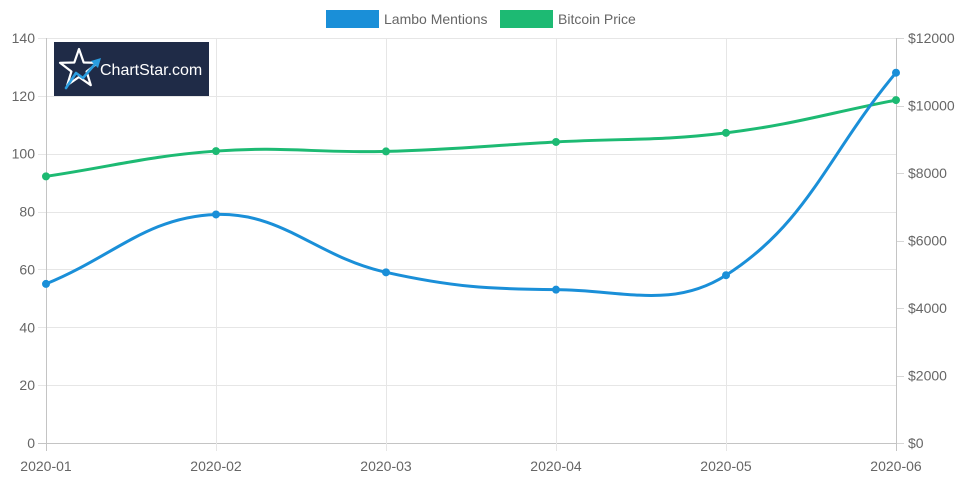  What do you see at coordinates (927, 241) in the screenshot?
I see `y-right-tick-label: $6000` at bounding box center [927, 241].